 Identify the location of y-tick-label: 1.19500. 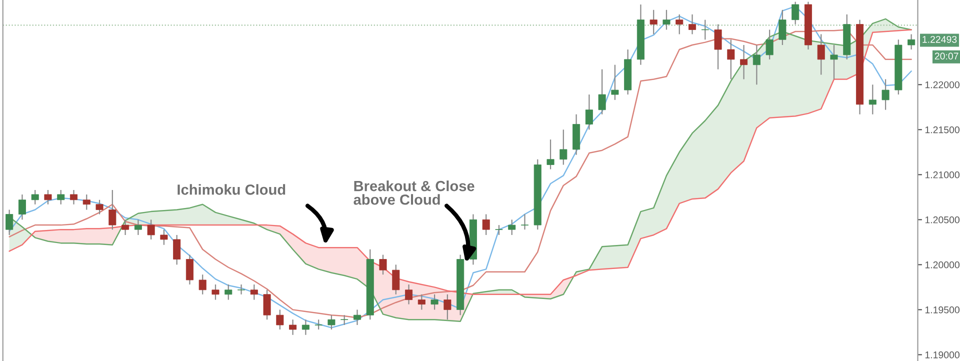
(942, 310).